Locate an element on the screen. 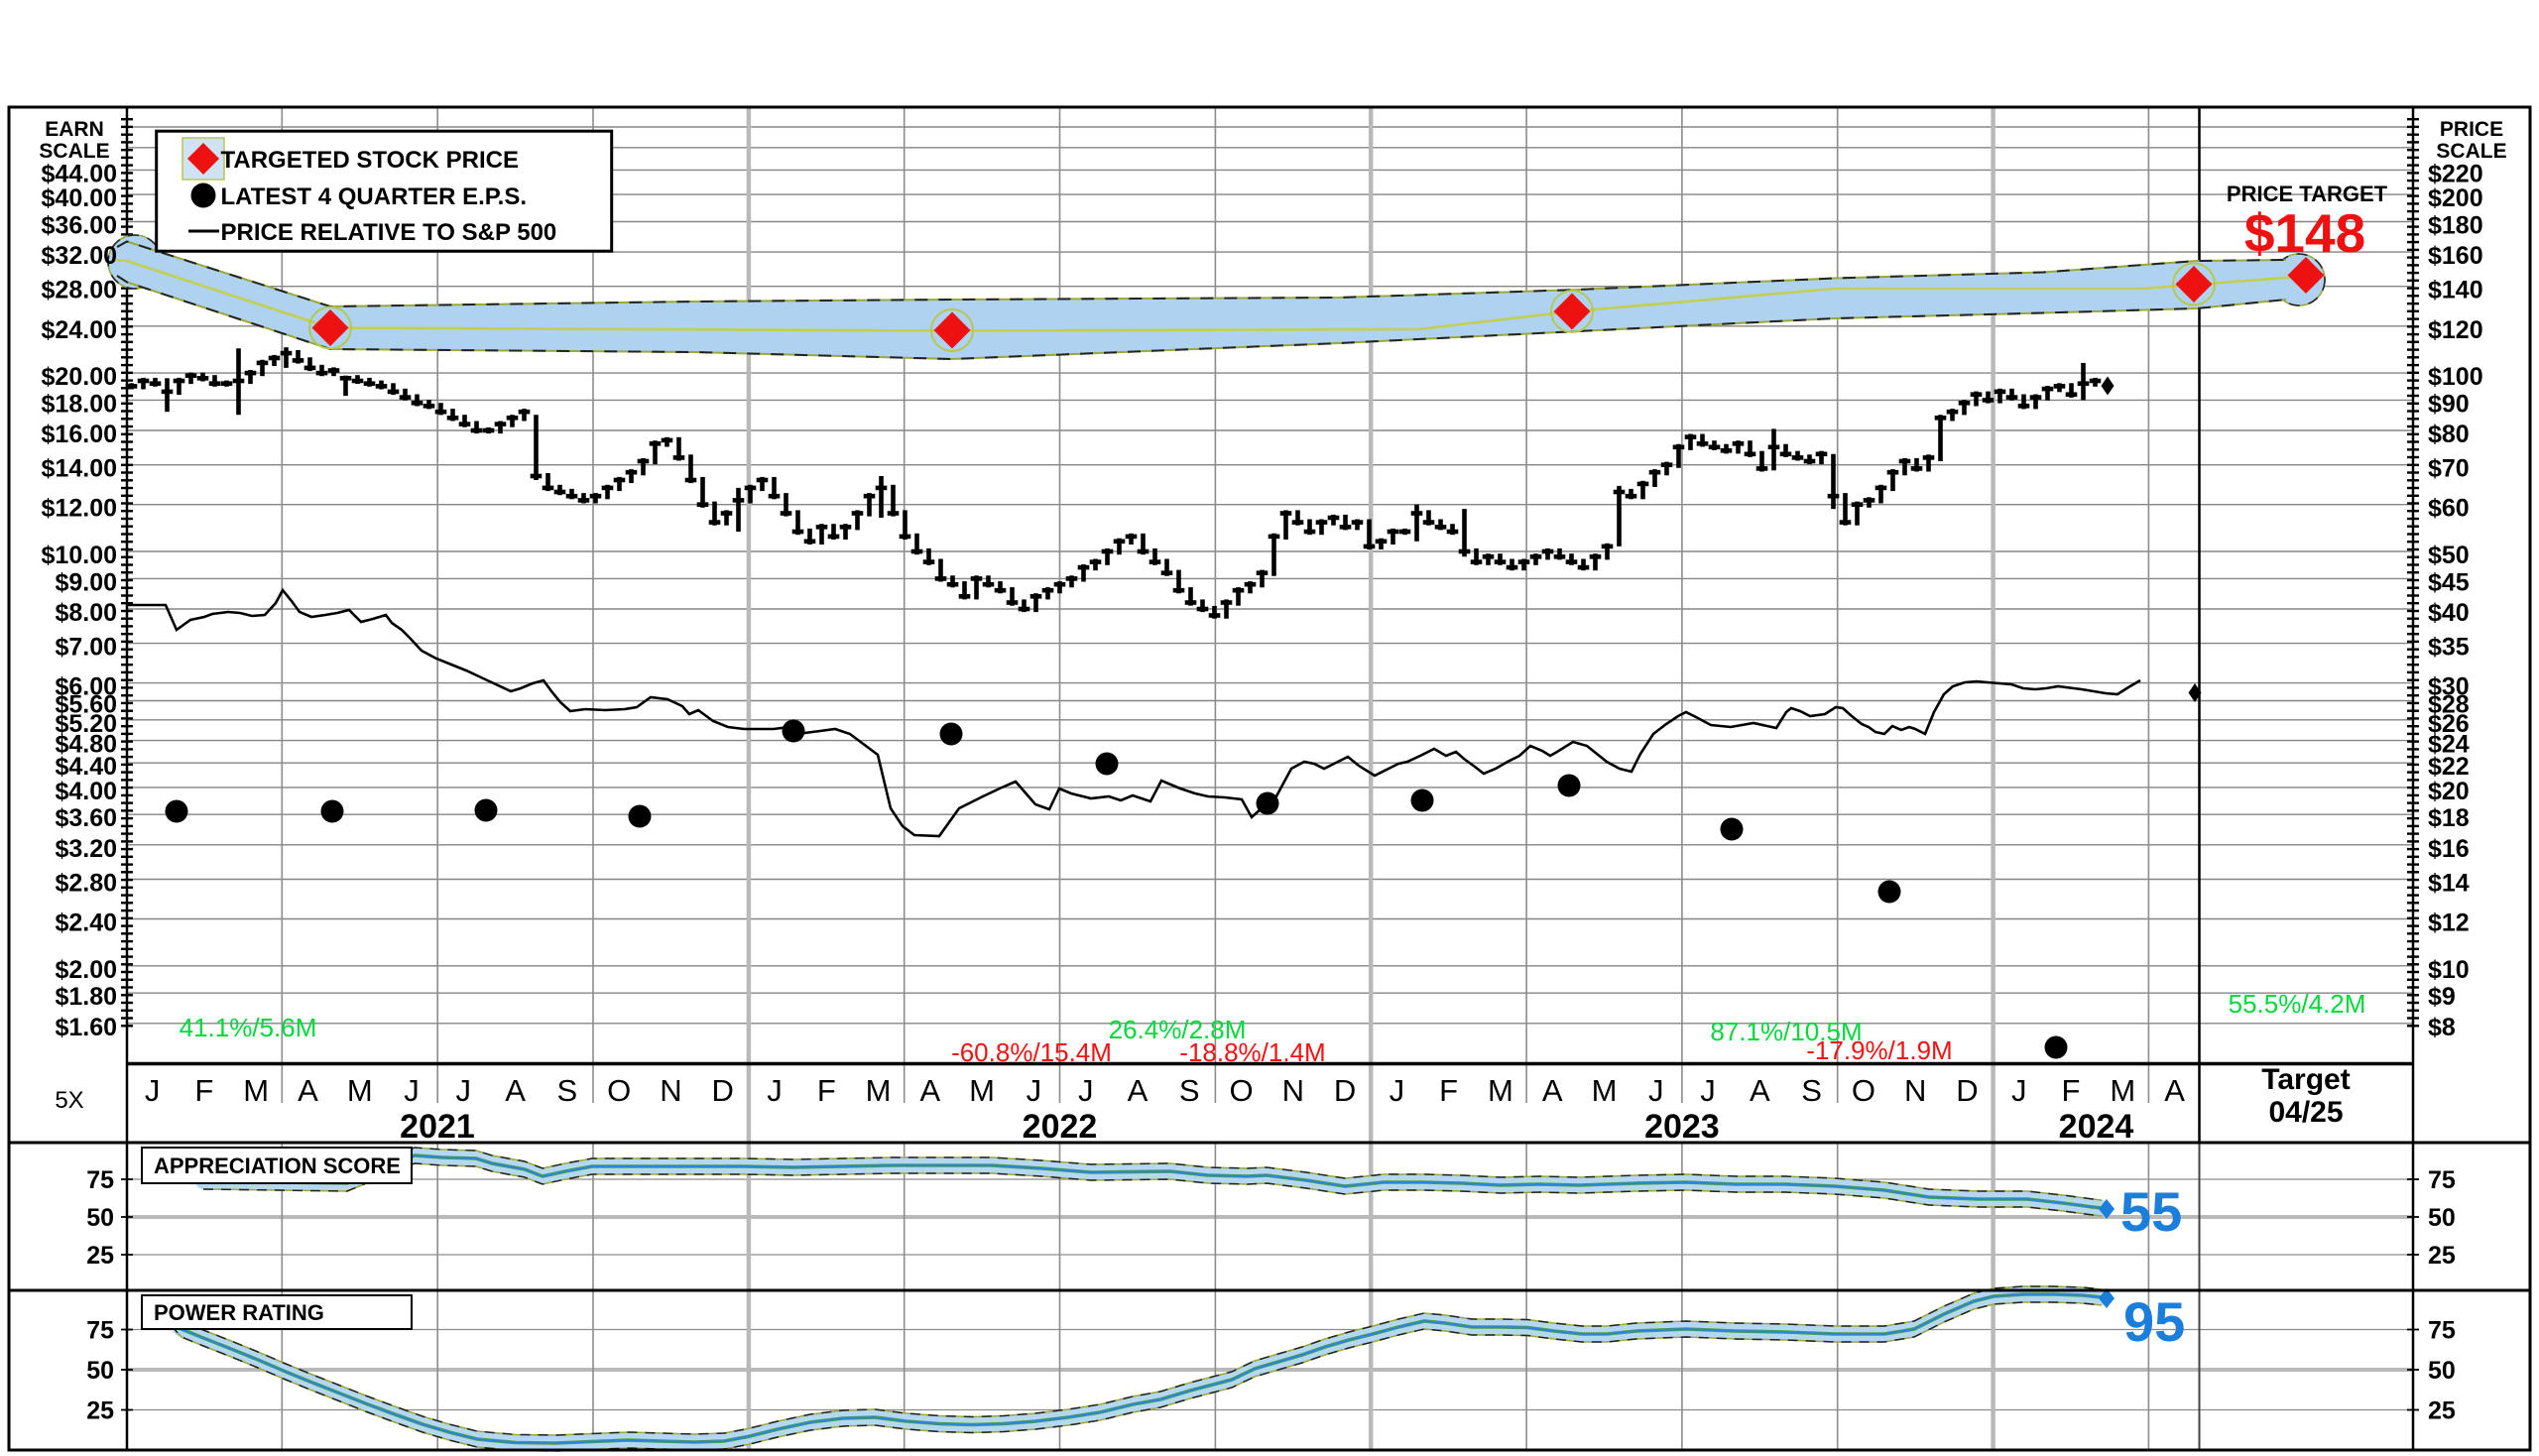 The width and height of the screenshot is (2539, 1456). svg-text: POWER RATING is located at coordinates (239, 1312).